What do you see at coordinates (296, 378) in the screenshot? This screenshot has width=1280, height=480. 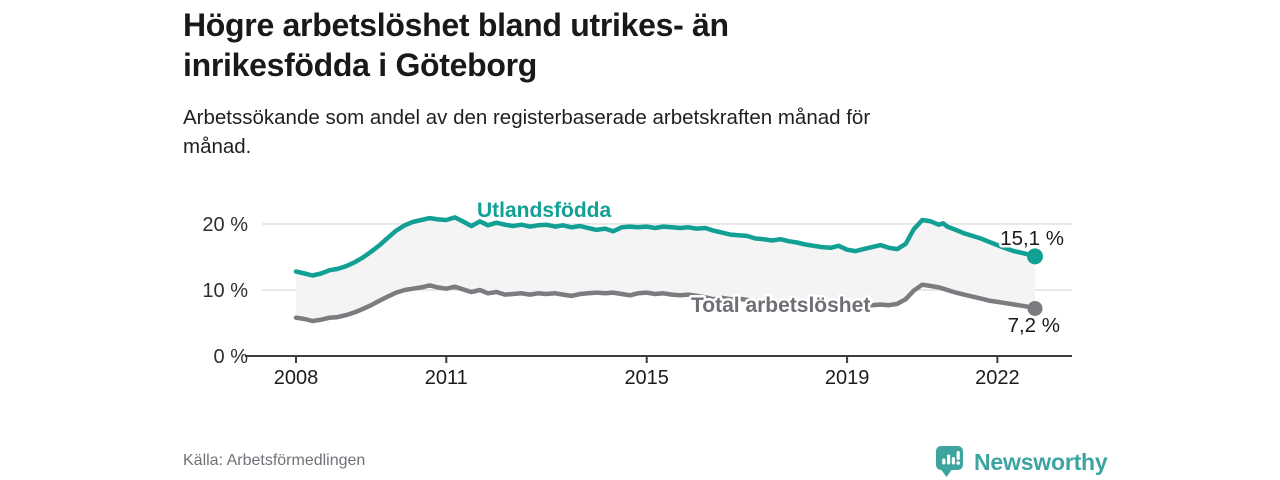 I see `x-tick-label-2008: 2008` at bounding box center [296, 378].